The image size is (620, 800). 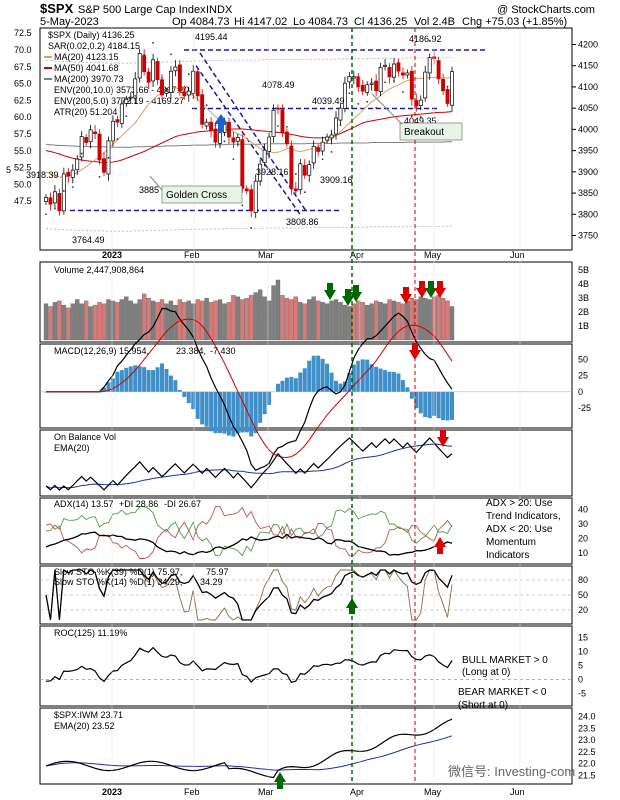 What do you see at coordinates (84, 726) in the screenshot?
I see `legend-ratio-ema: EMA(20) 23.52` at bounding box center [84, 726].